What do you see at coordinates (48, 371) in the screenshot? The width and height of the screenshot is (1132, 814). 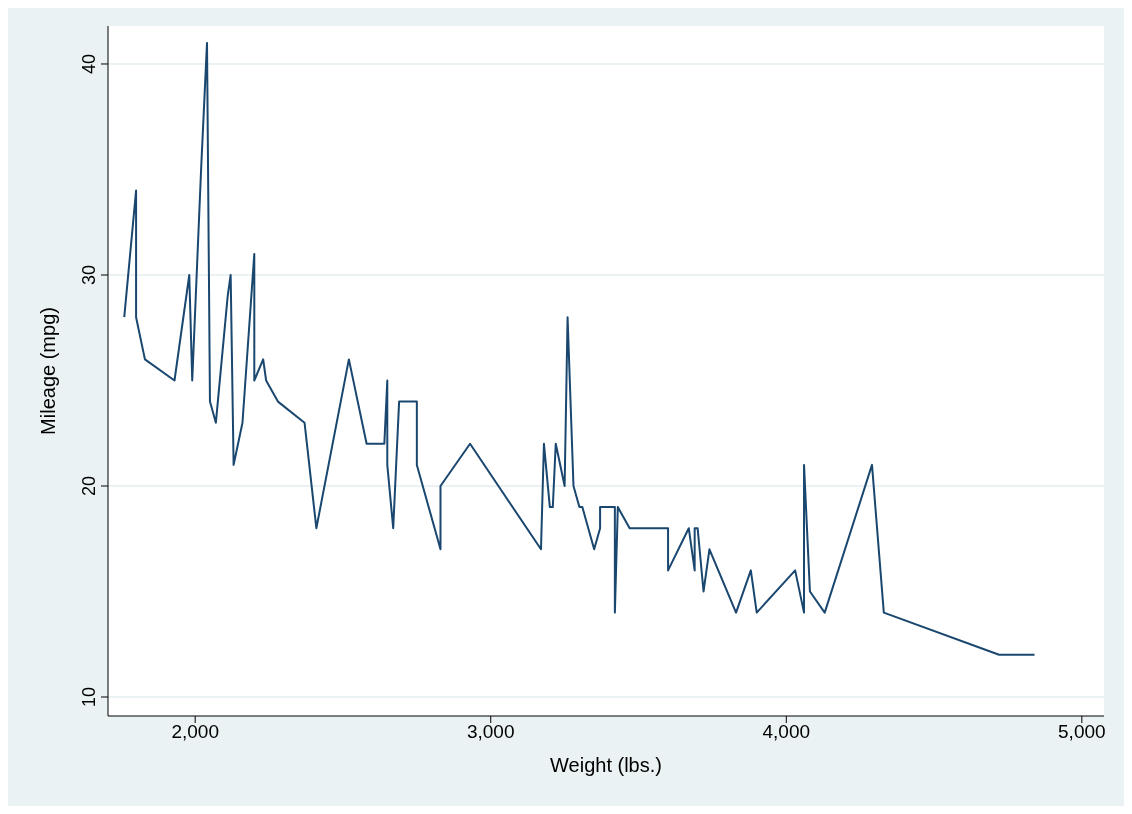 I see `y-axis-title: Mileage (mpg)` at bounding box center [48, 371].